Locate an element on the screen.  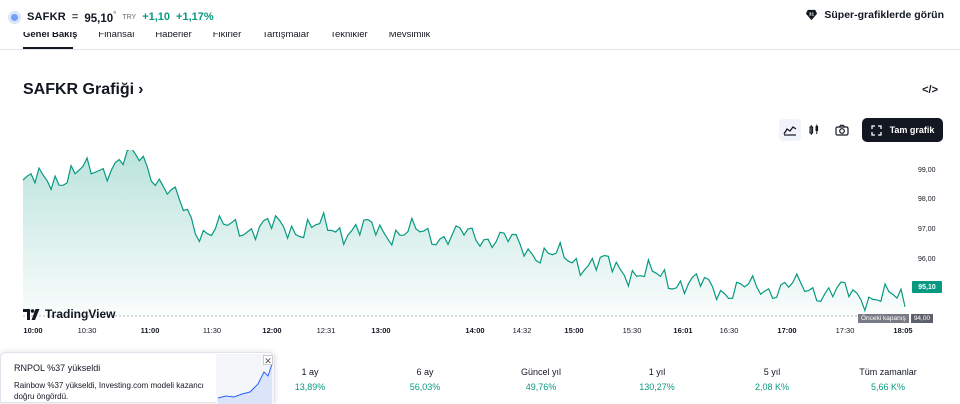
x-tick-label: 18:05 is located at coordinates (903, 330).